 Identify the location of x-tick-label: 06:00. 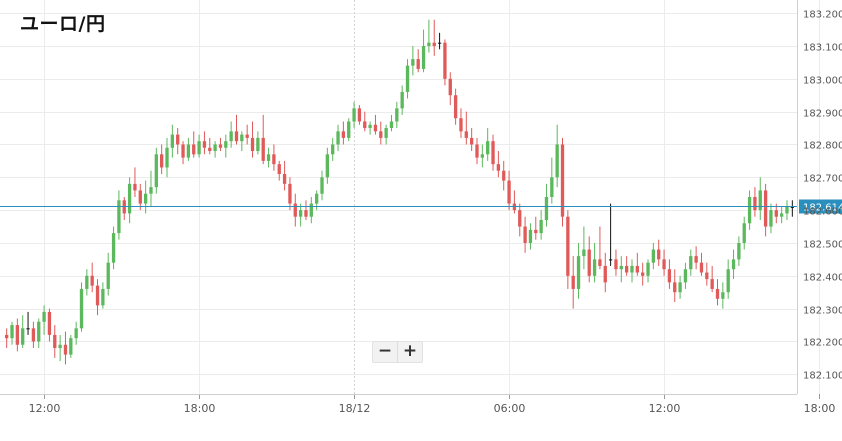
(510, 408).